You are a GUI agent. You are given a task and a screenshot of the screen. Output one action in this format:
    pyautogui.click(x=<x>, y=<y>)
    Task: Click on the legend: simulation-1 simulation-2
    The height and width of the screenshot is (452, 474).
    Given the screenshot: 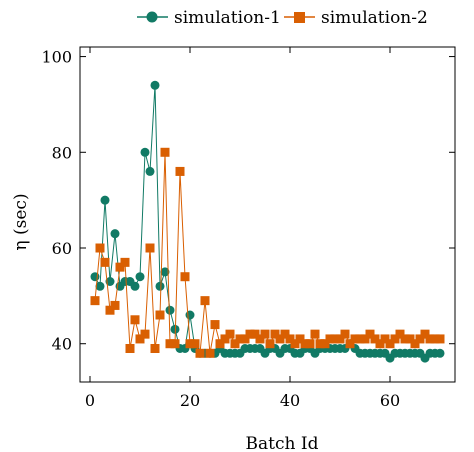 What is the action you would take?
    pyautogui.click(x=282, y=18)
    